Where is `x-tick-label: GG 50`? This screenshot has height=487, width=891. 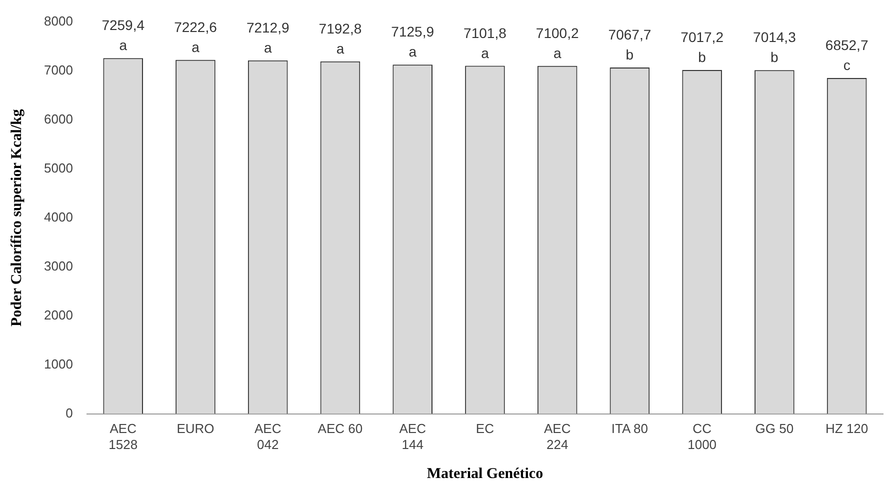
x-tick-label: GG 50 is located at coordinates (774, 428).